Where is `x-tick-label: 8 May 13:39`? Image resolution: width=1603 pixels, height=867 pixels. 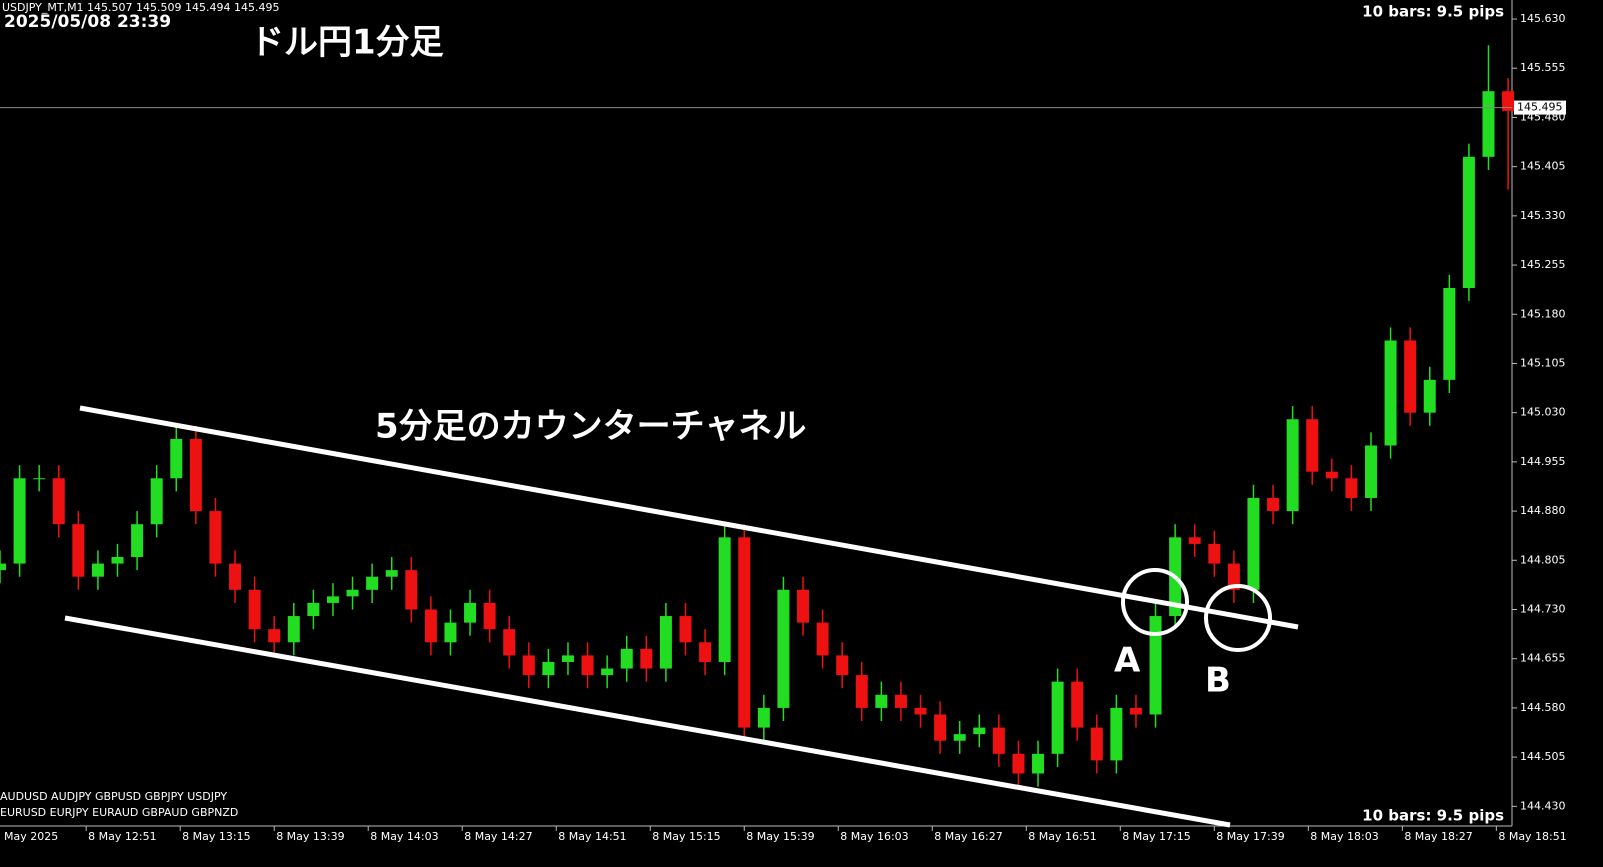 x-tick-label: 8 May 13:39 is located at coordinates (310, 836).